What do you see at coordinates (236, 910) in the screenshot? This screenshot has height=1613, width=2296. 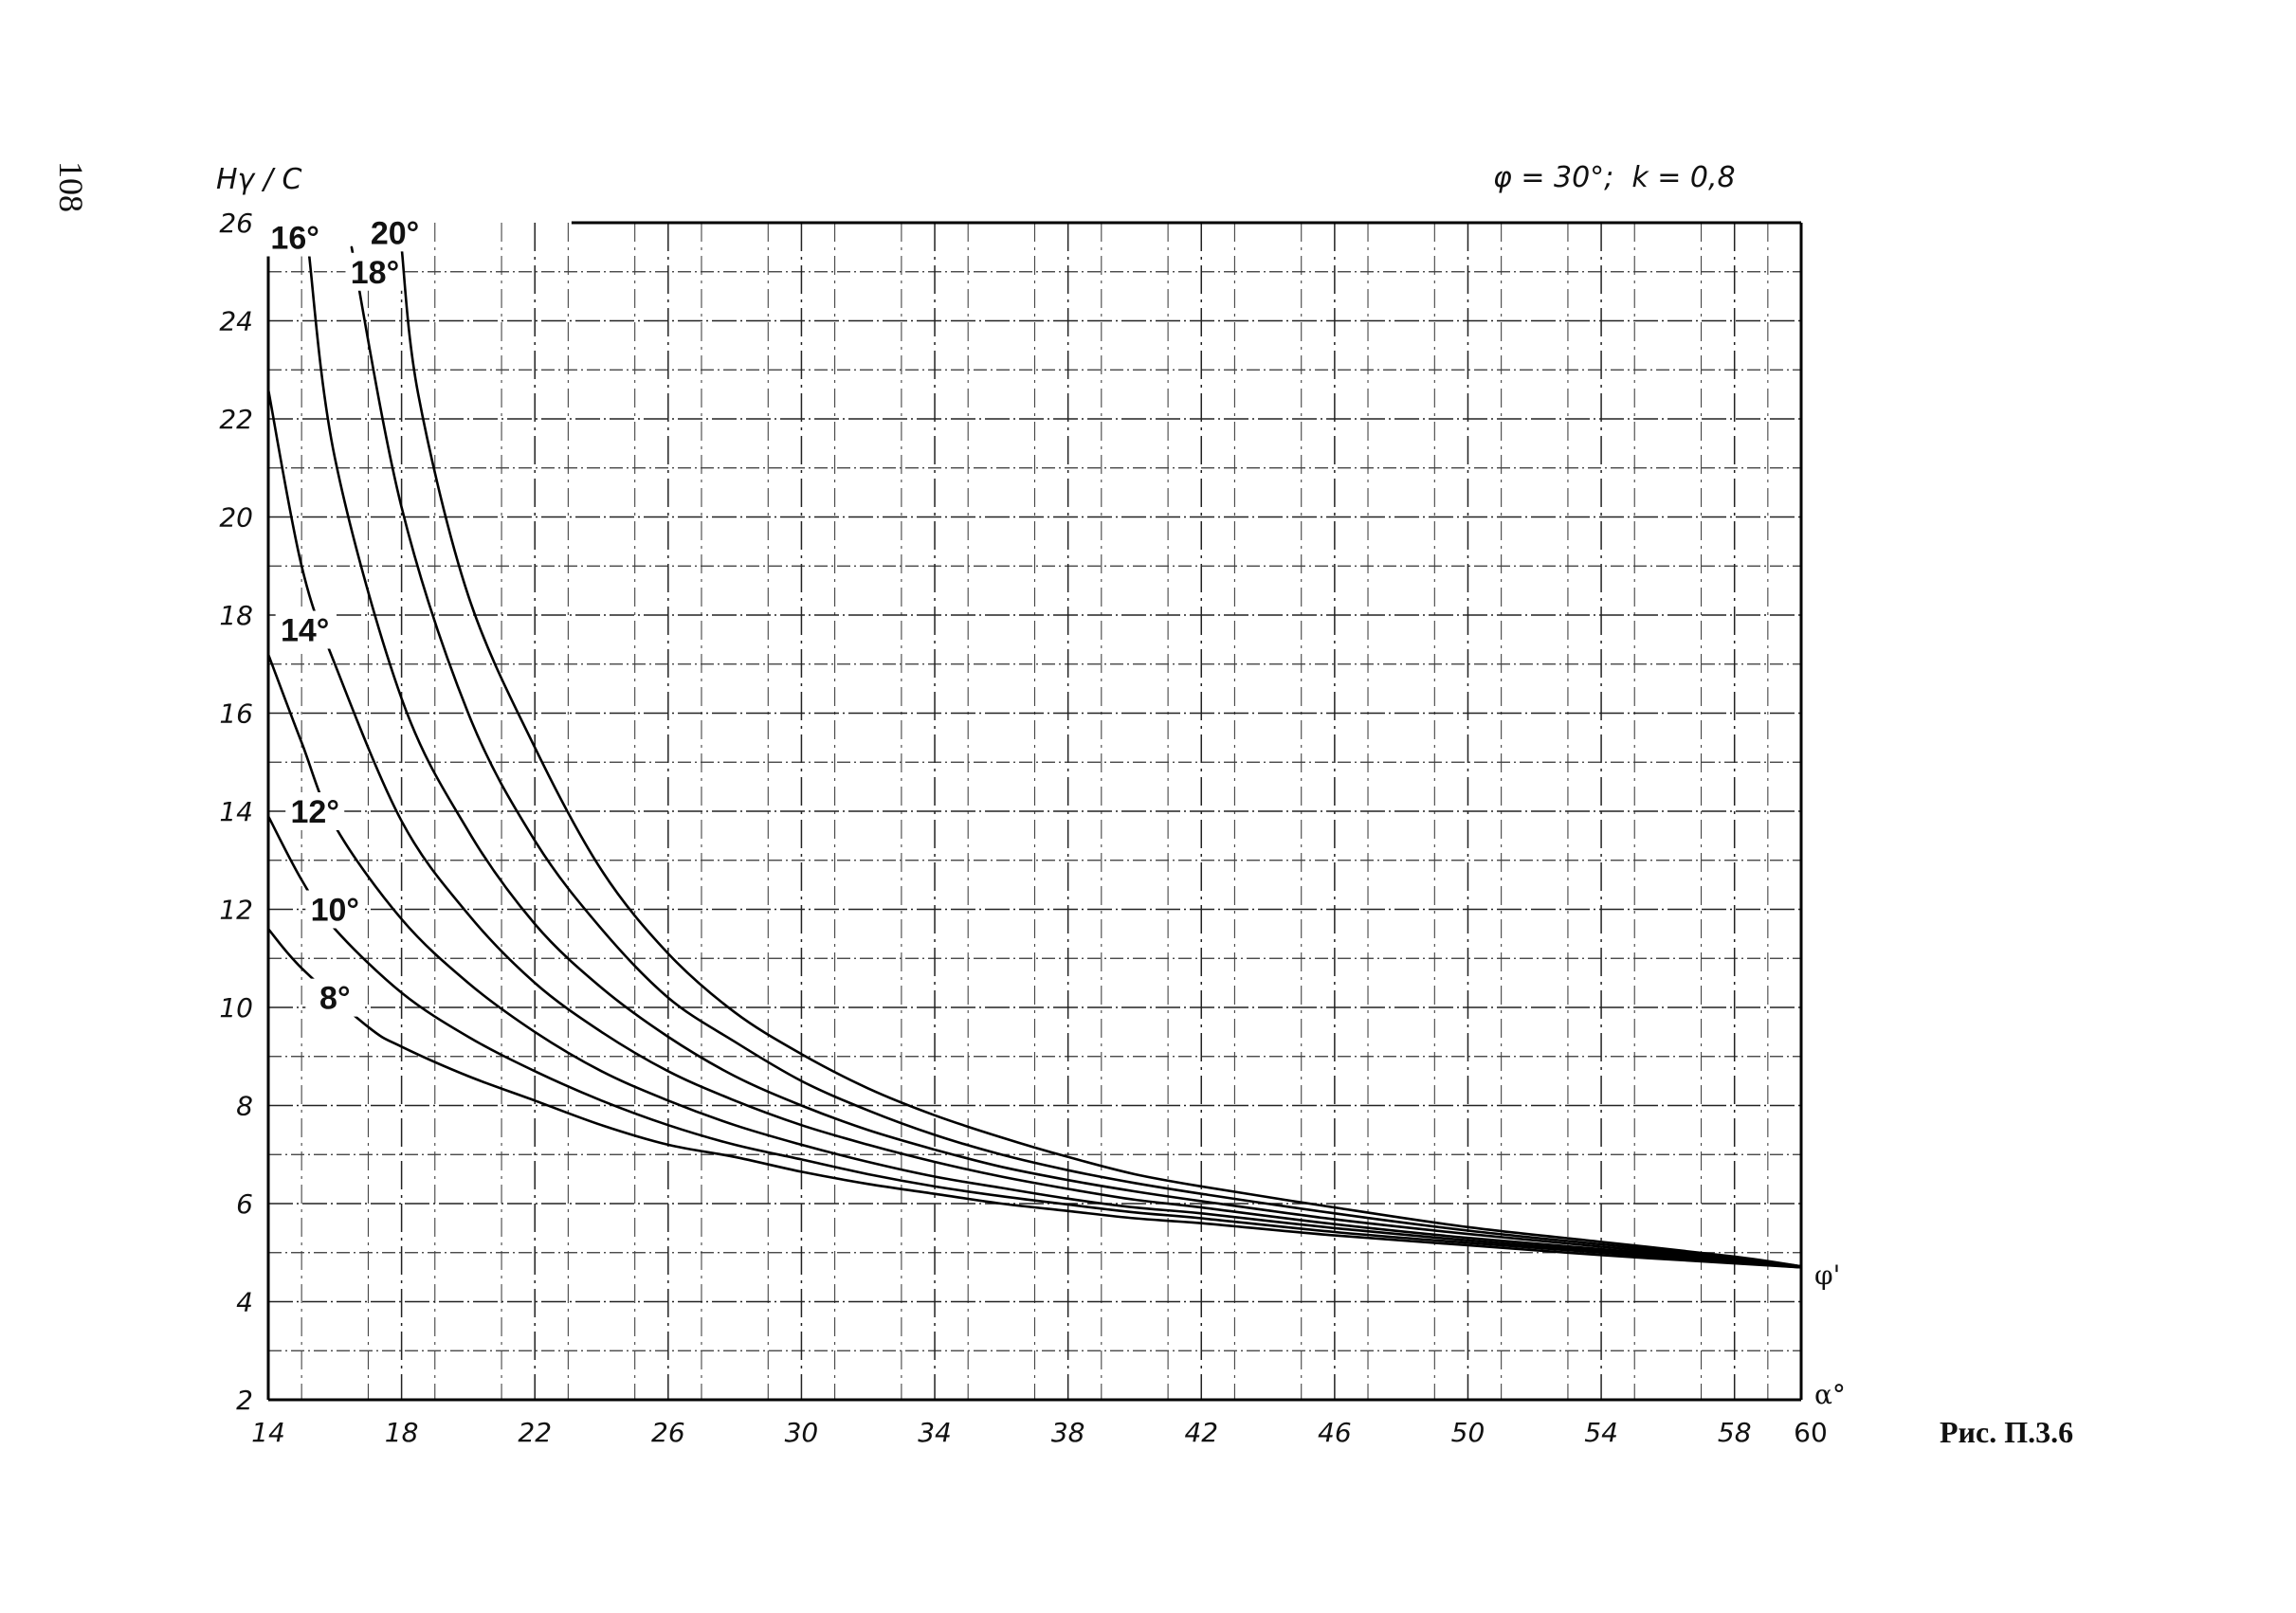 I see `y-tick-label: 12` at bounding box center [236, 910].